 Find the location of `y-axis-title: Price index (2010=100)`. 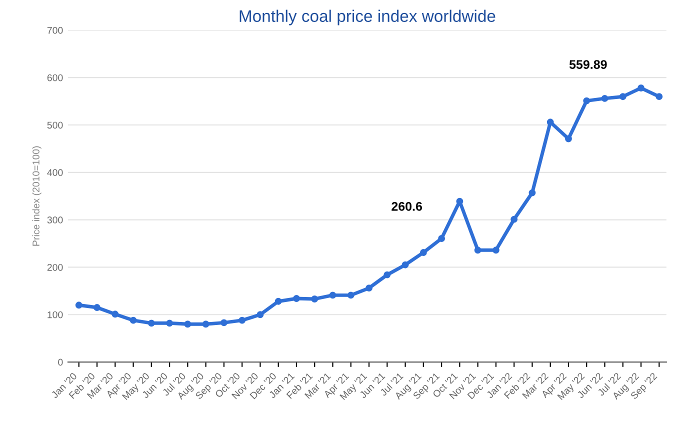

y-axis-title: Price index (2010=100) is located at coordinates (37, 196).